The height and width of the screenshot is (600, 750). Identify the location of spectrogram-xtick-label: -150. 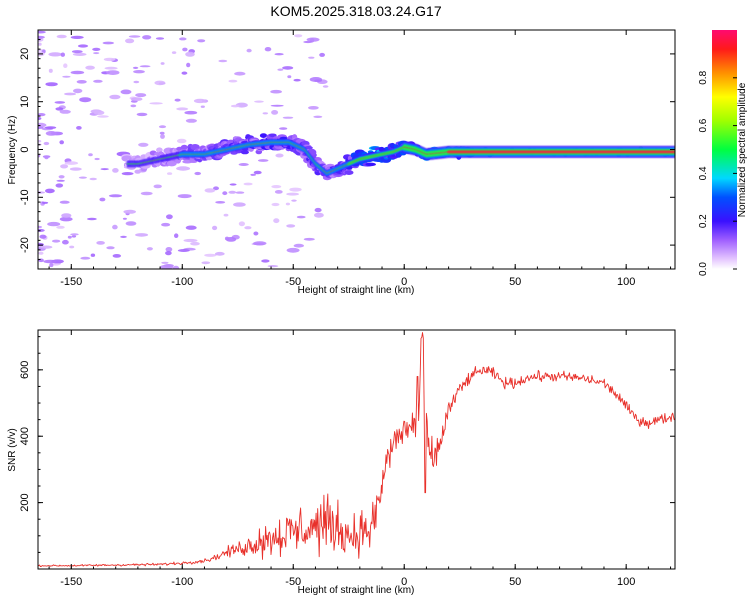
(71, 282).